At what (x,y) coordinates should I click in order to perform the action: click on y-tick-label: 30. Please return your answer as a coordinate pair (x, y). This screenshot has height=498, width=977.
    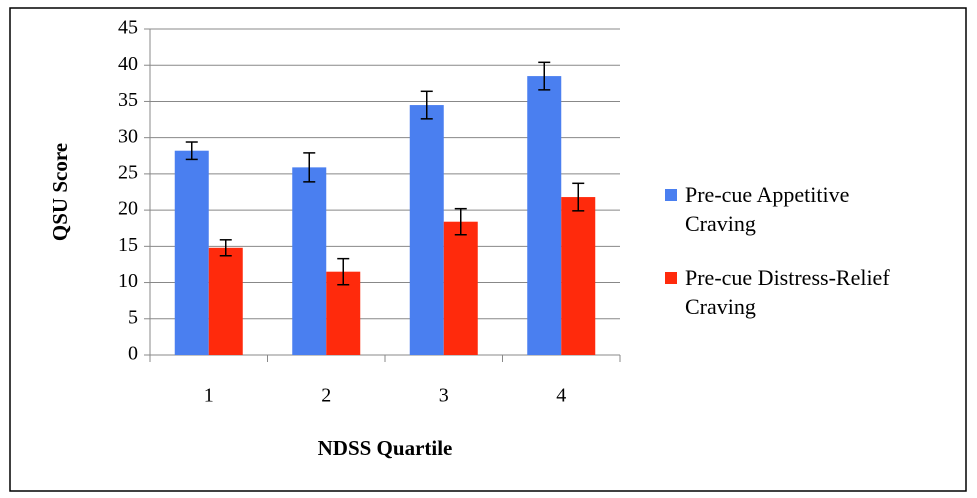
    Looking at the image, I should click on (128, 136).